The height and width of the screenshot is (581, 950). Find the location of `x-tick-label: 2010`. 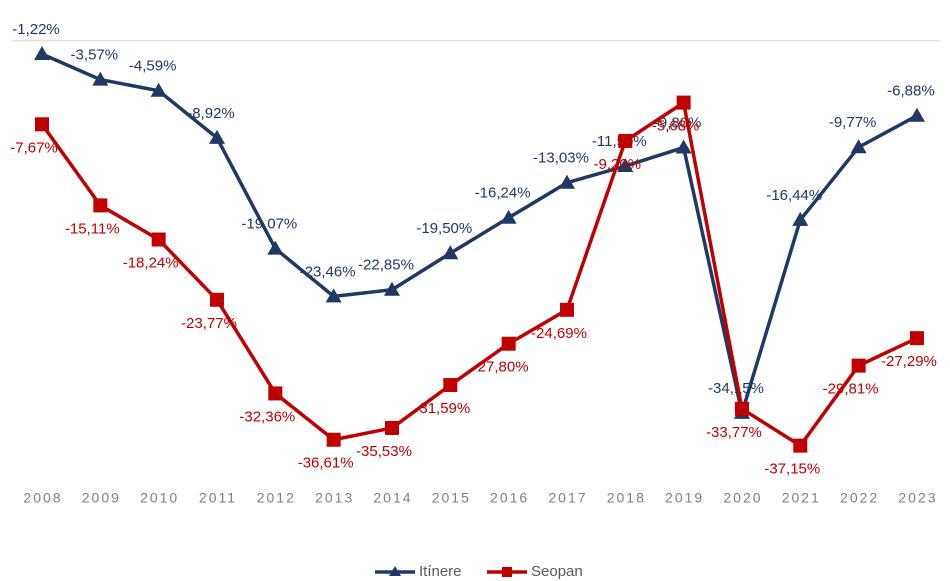

x-tick-label: 2010 is located at coordinates (159, 498).